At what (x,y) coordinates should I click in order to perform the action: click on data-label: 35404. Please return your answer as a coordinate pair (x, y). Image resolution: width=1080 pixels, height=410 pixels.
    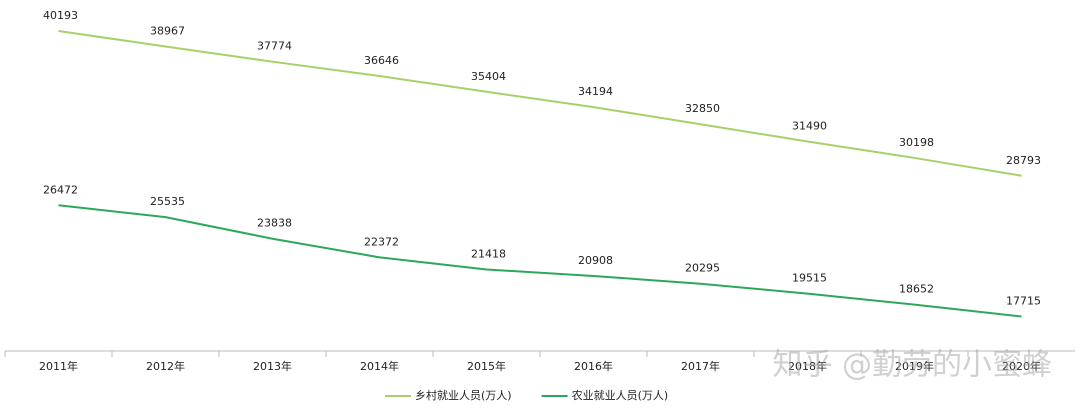
    Looking at the image, I should click on (488, 76).